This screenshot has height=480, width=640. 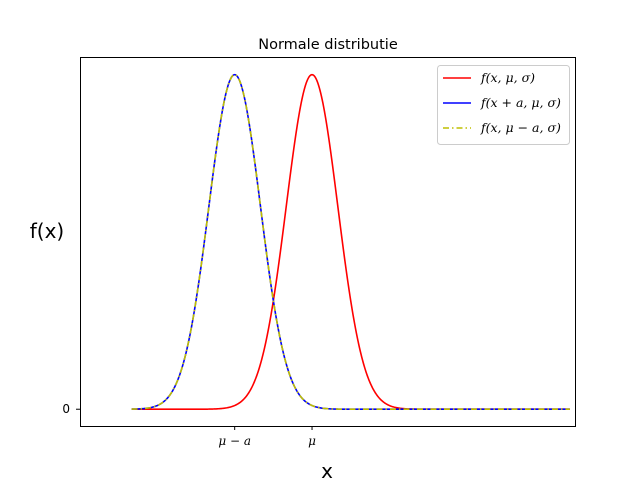 What do you see at coordinates (520, 127) in the screenshot?
I see `legend-label-3: f(x, μ − a, σ)` at bounding box center [520, 127].